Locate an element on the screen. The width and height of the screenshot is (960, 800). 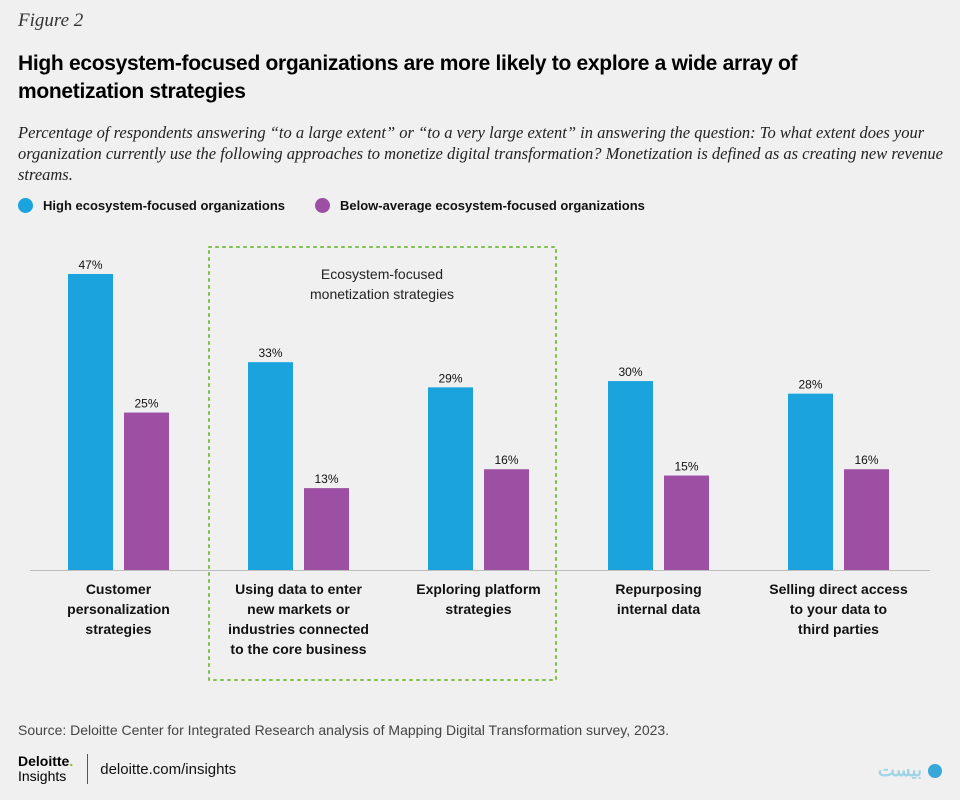
bar-series1-cat4 is located at coordinates (866, 519).